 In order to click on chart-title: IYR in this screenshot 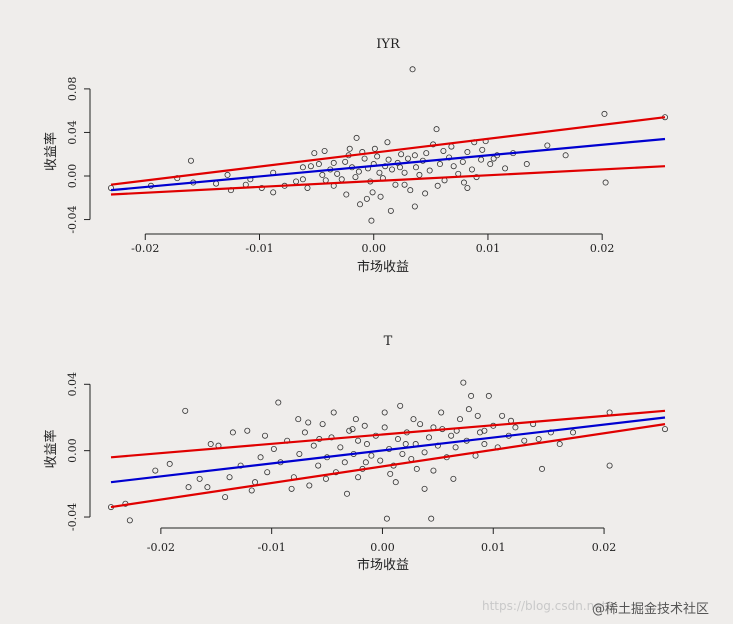, I will do `click(388, 44)`.